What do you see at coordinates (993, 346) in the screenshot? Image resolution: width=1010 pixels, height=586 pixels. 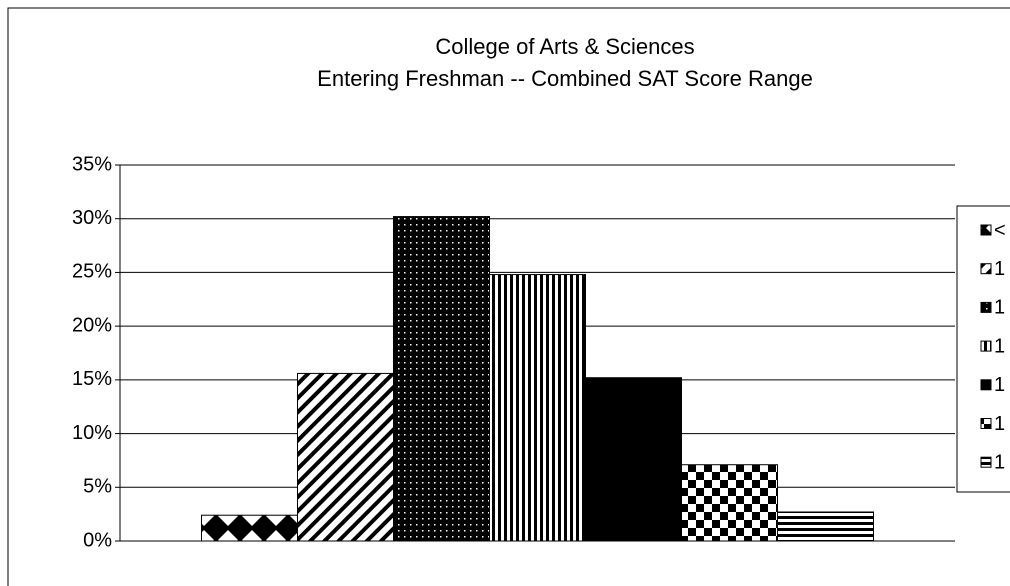 I see `legend: <1 1 1 1 1 1` at bounding box center [993, 346].